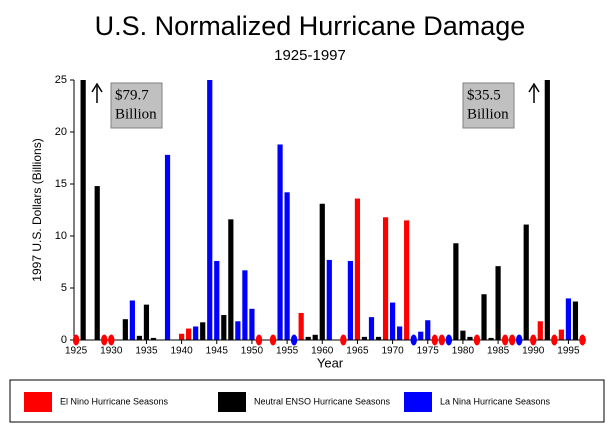 The width and height of the screenshot is (614, 445). What do you see at coordinates (322, 351) in the screenshot?
I see `x-tick-label: 1960` at bounding box center [322, 351].